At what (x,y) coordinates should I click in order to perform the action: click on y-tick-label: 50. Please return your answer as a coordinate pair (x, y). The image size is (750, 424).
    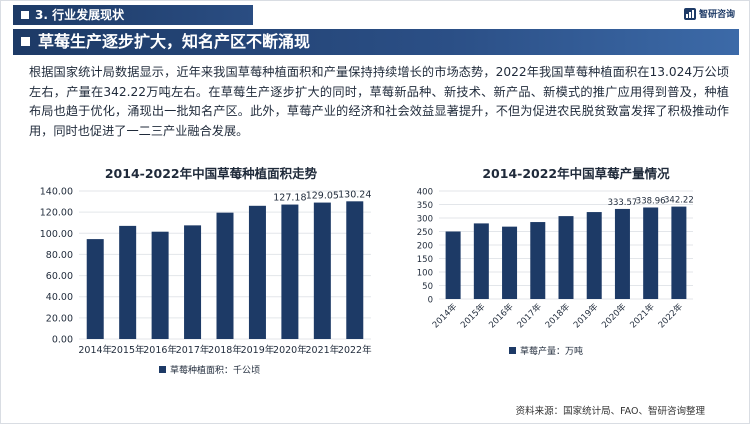
    Looking at the image, I should click on (427, 287).